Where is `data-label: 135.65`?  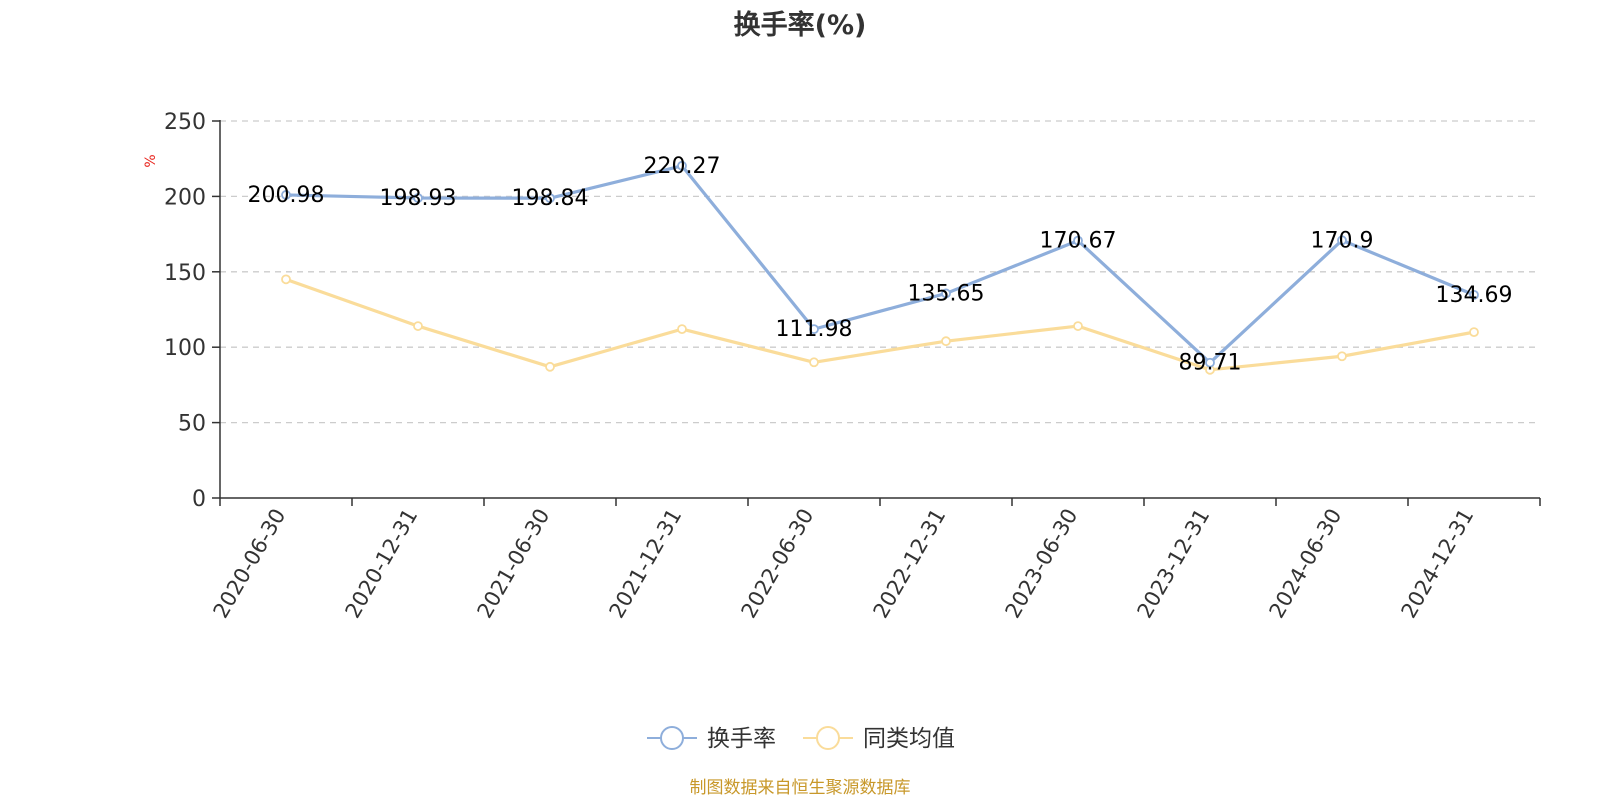 data-label: 135.65 is located at coordinates (946, 293).